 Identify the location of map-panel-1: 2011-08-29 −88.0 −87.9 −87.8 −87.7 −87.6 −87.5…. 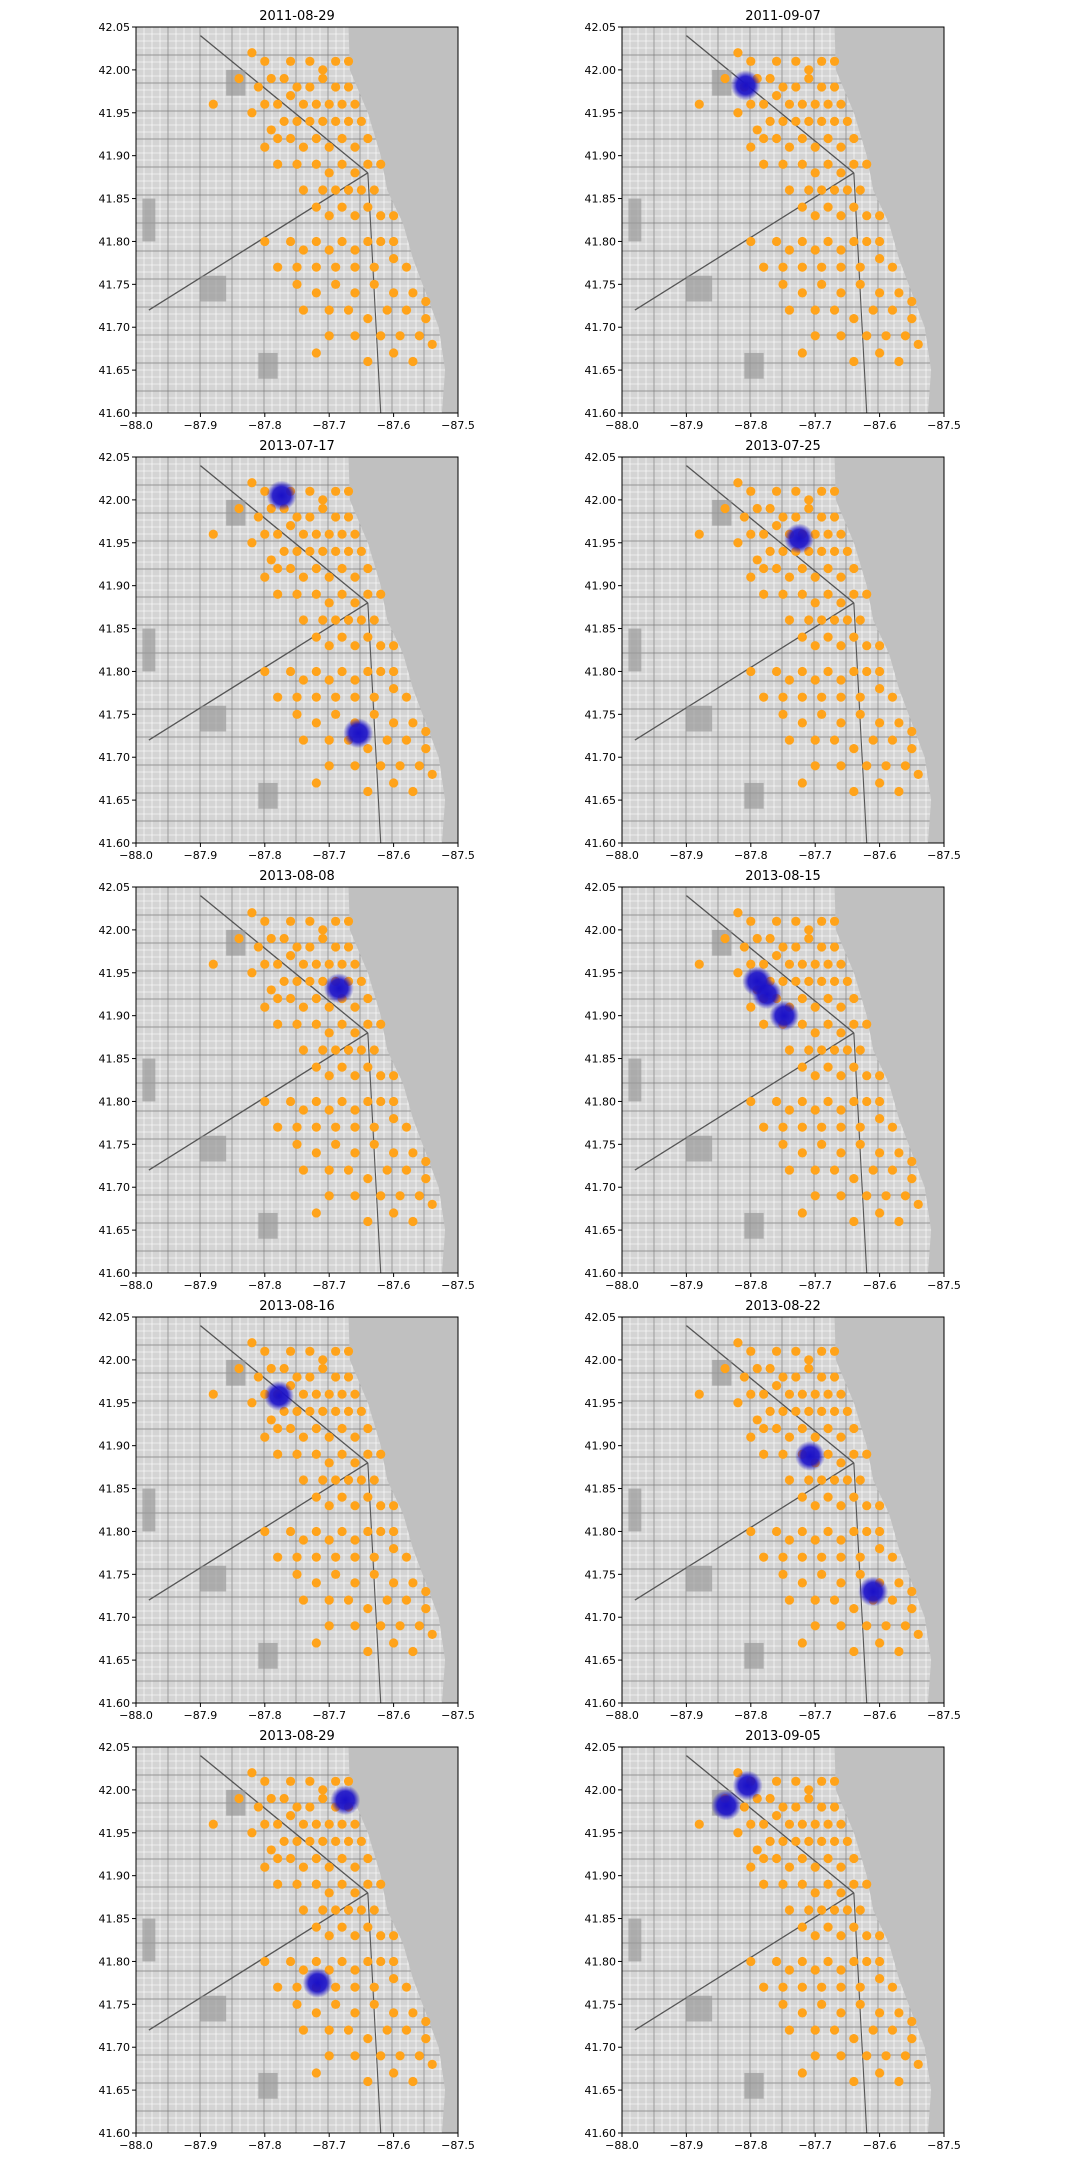
(287, 219).